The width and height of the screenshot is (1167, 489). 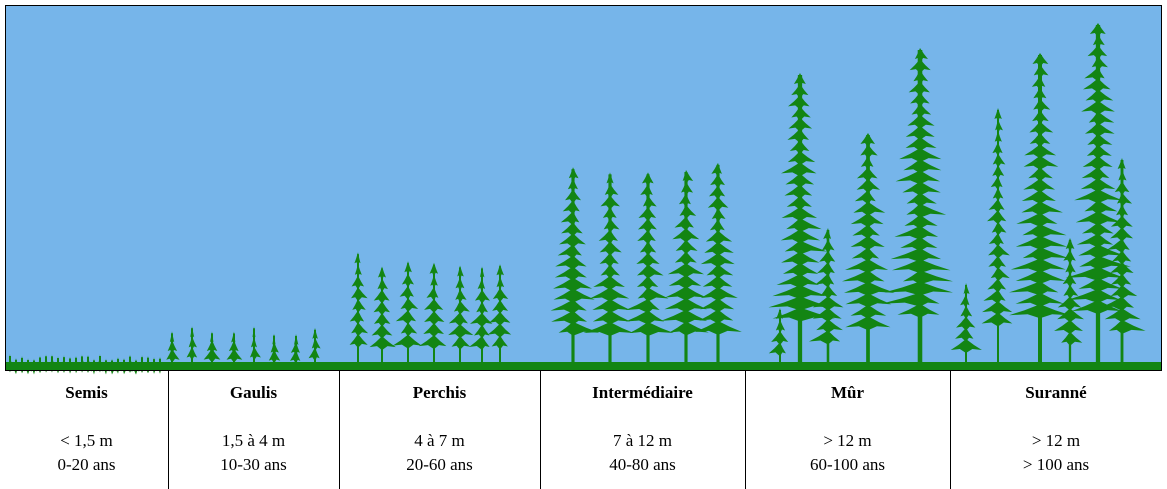 What do you see at coordinates (642, 392) in the screenshot?
I see `stage-name: Intermédiaire` at bounding box center [642, 392].